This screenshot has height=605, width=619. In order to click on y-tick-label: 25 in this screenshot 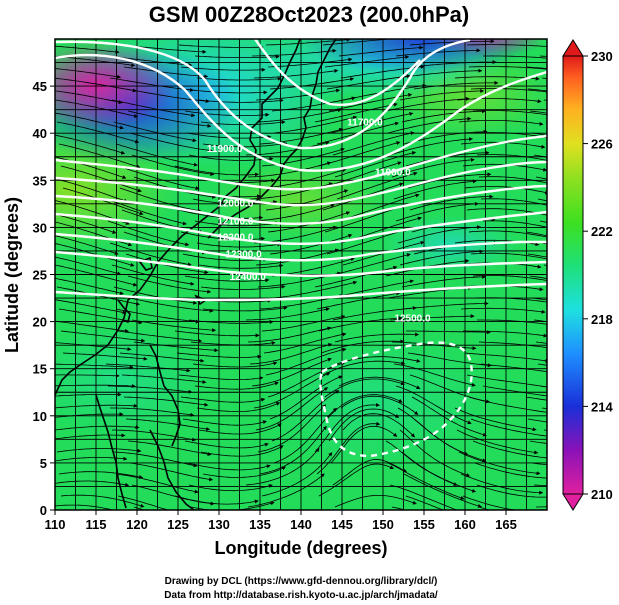, I will do `click(40, 275)`.